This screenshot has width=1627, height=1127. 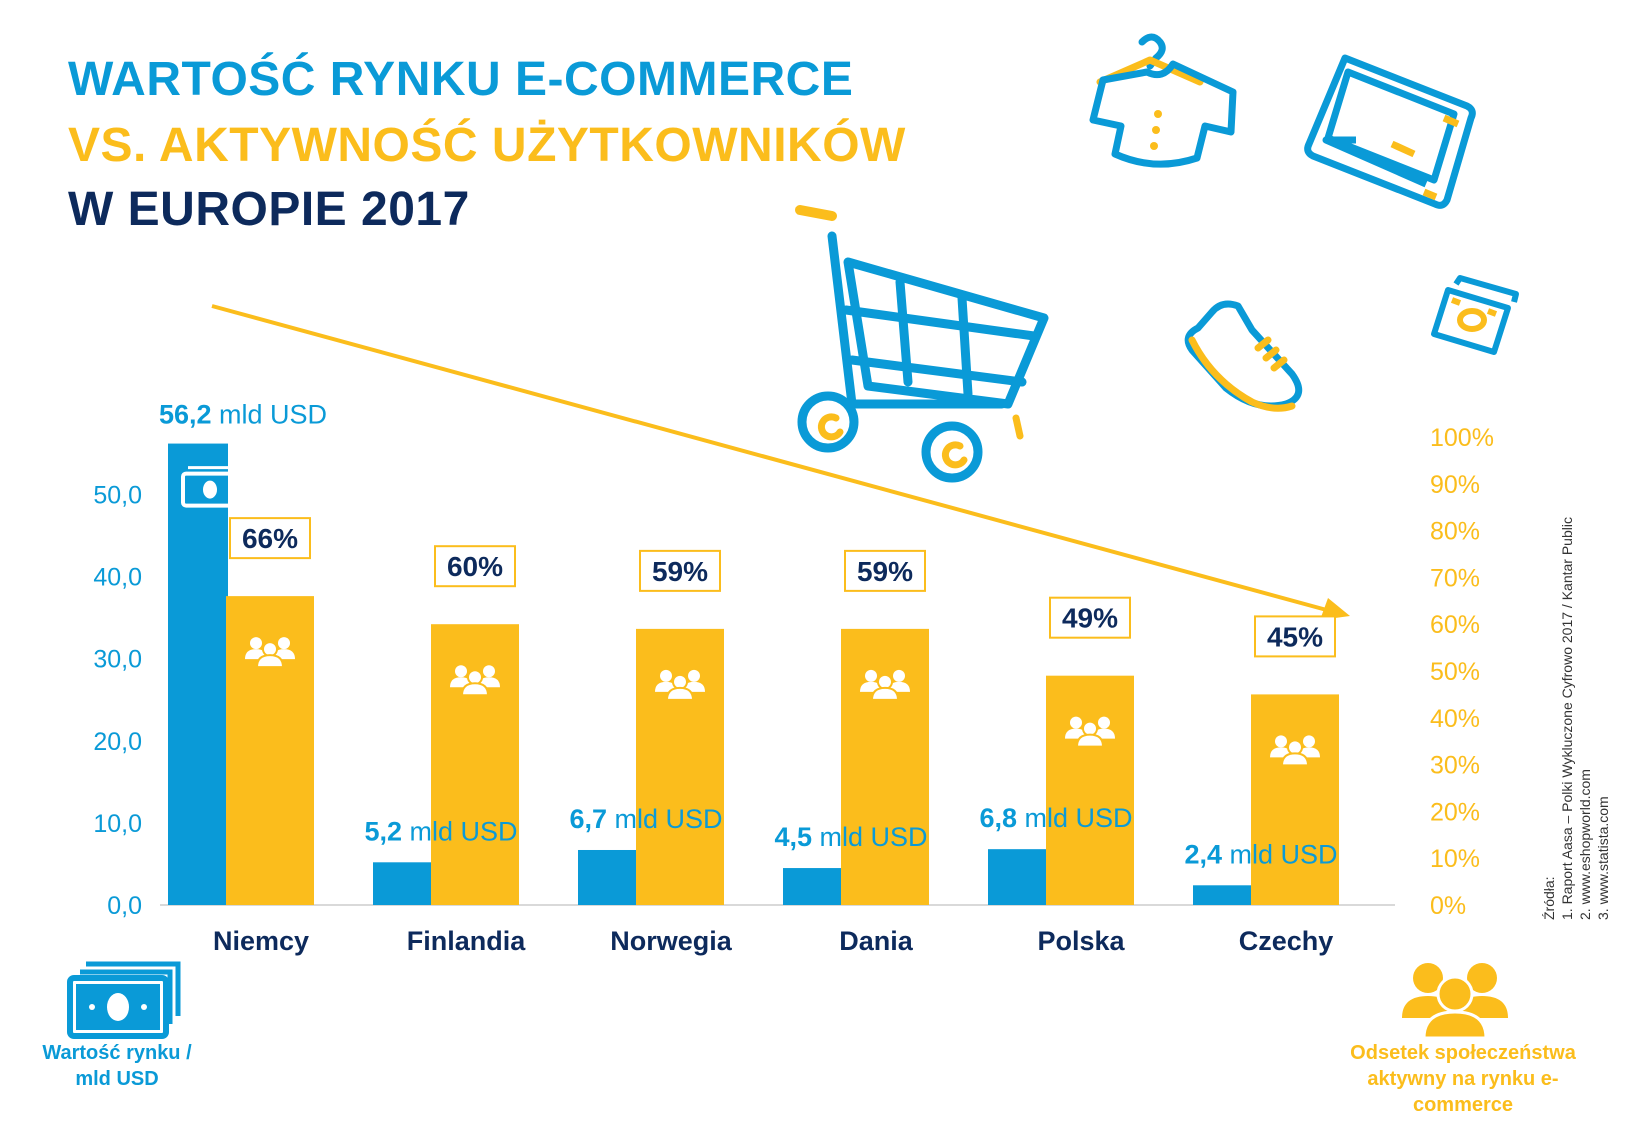 What do you see at coordinates (215, 482) in the screenshot?
I see `cash-back` at bounding box center [215, 482].